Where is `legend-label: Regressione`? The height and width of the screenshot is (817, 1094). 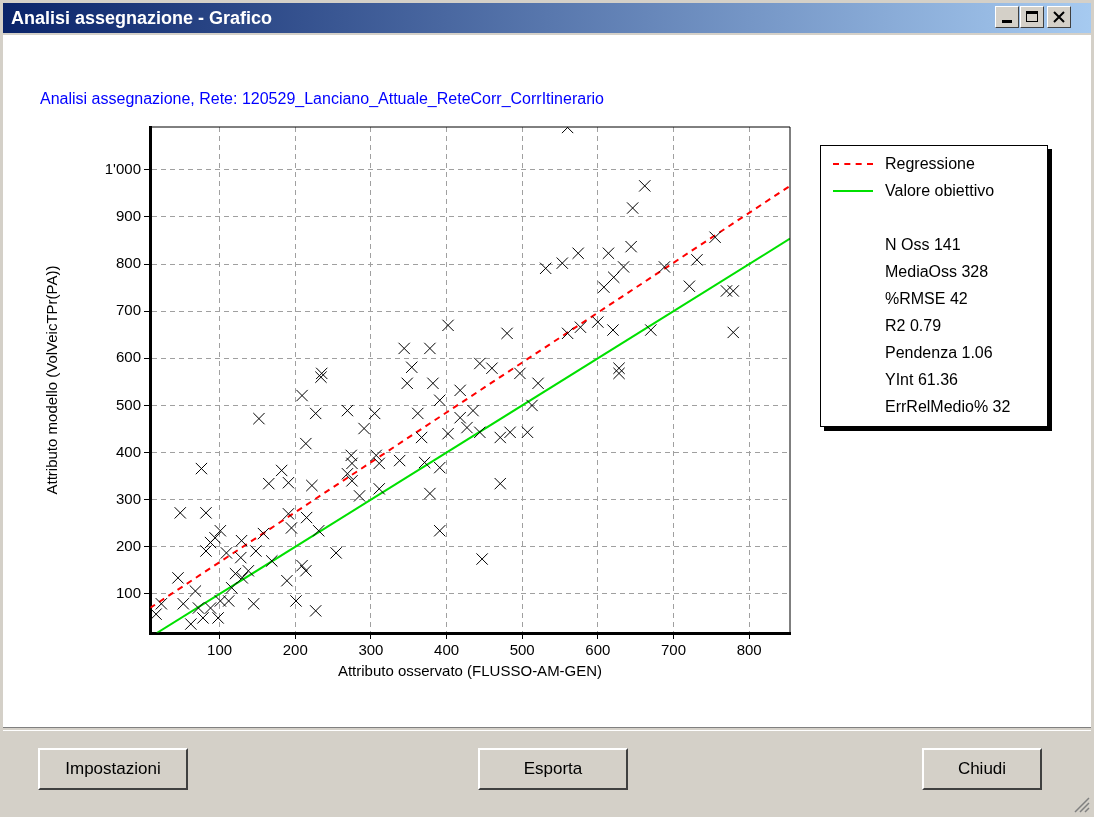 legend-label: Regressione is located at coordinates (930, 163).